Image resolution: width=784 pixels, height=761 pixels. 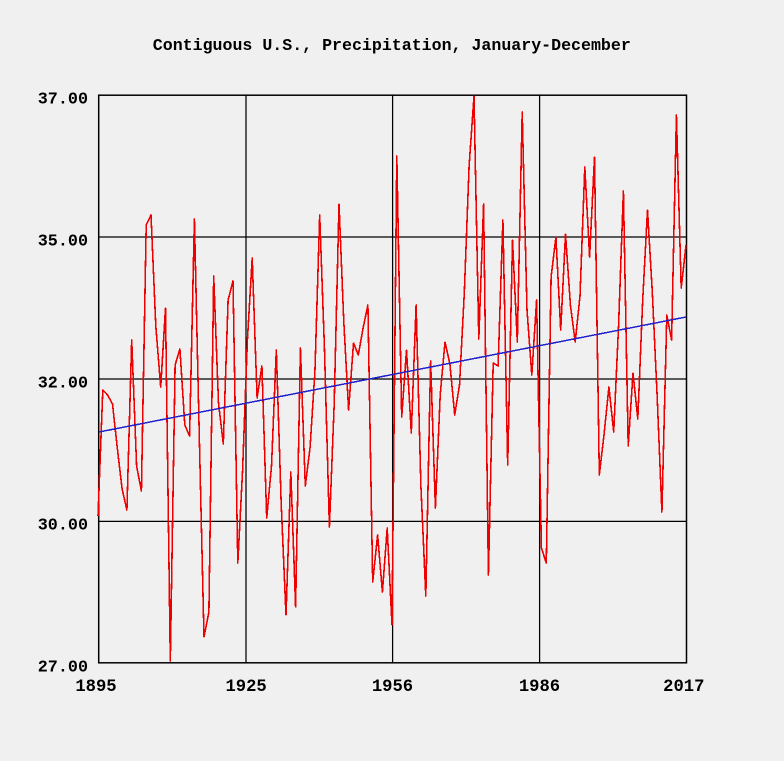 What do you see at coordinates (392, 687) in the screenshot?
I see `svg-text: 1956` at bounding box center [392, 687].